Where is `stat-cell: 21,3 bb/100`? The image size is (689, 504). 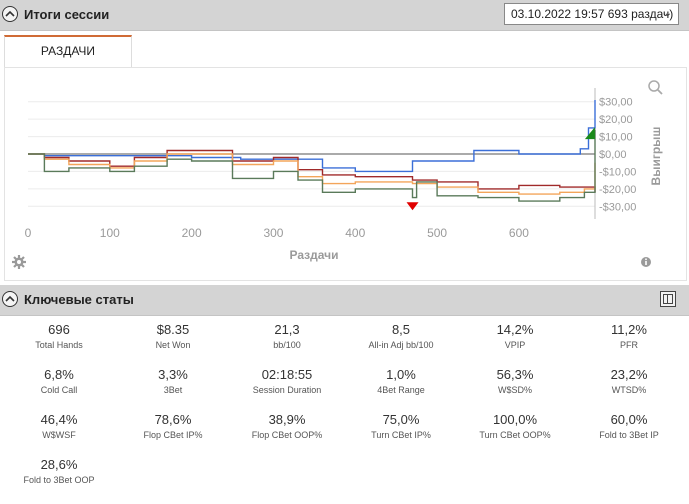 stat-cell: 21,3 bb/100 is located at coordinates (287, 336).